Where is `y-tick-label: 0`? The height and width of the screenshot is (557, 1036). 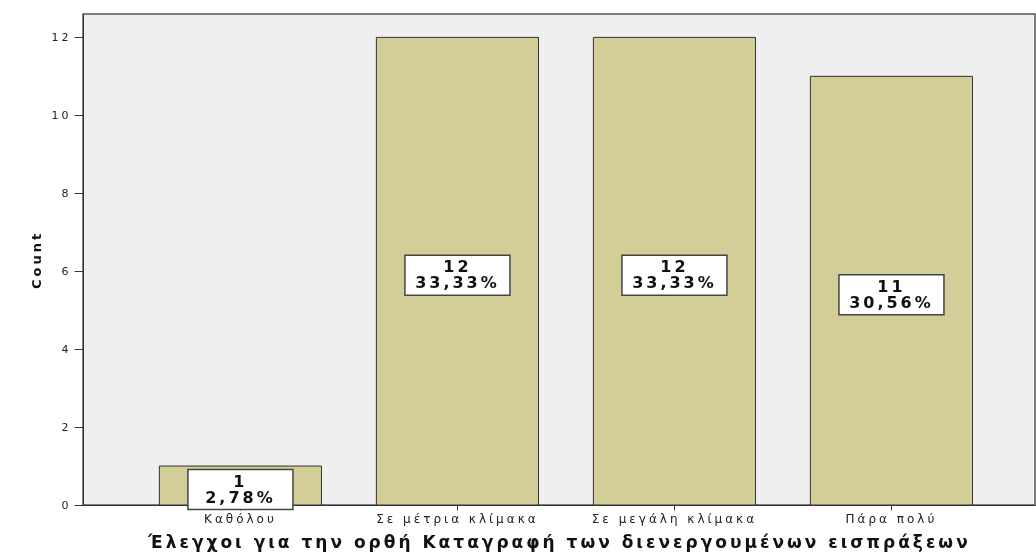
y-tick-label: 0 is located at coordinates (66, 505).